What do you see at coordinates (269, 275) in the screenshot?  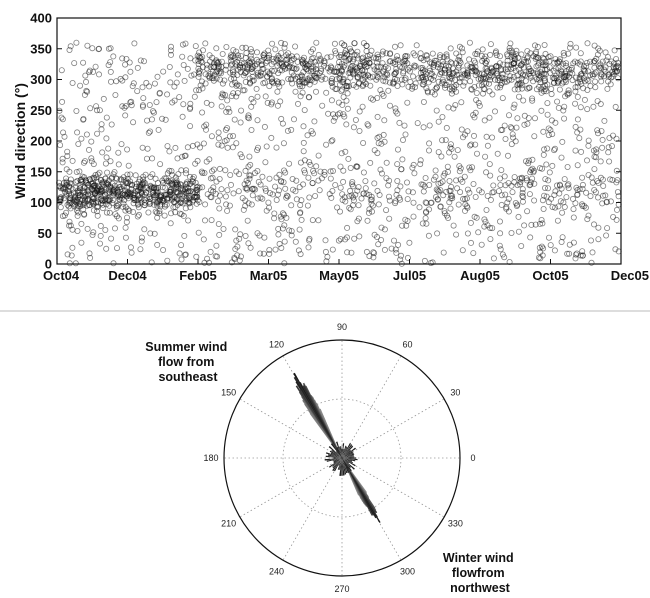 I see `x-tick-label: Mar05` at bounding box center [269, 275].